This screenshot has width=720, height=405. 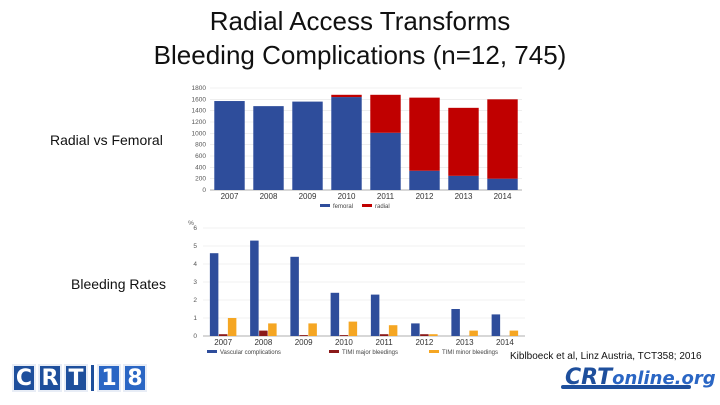 What do you see at coordinates (195, 300) in the screenshot?
I see `chart2-y-tick: 2` at bounding box center [195, 300].